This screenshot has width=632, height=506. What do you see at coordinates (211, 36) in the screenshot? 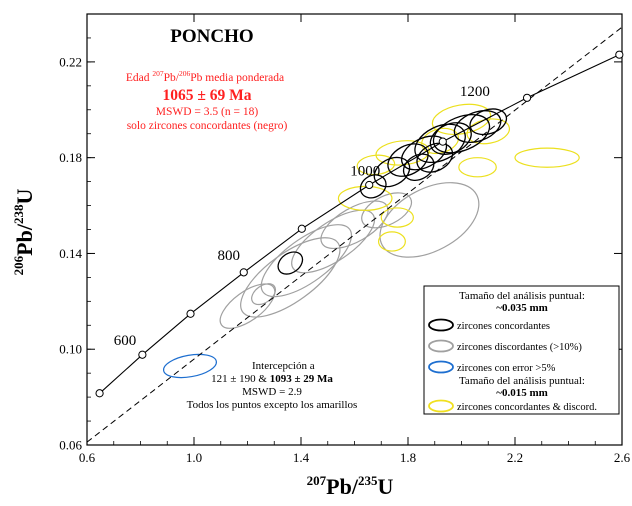
I see `chart-title: PONCHO` at bounding box center [211, 36].